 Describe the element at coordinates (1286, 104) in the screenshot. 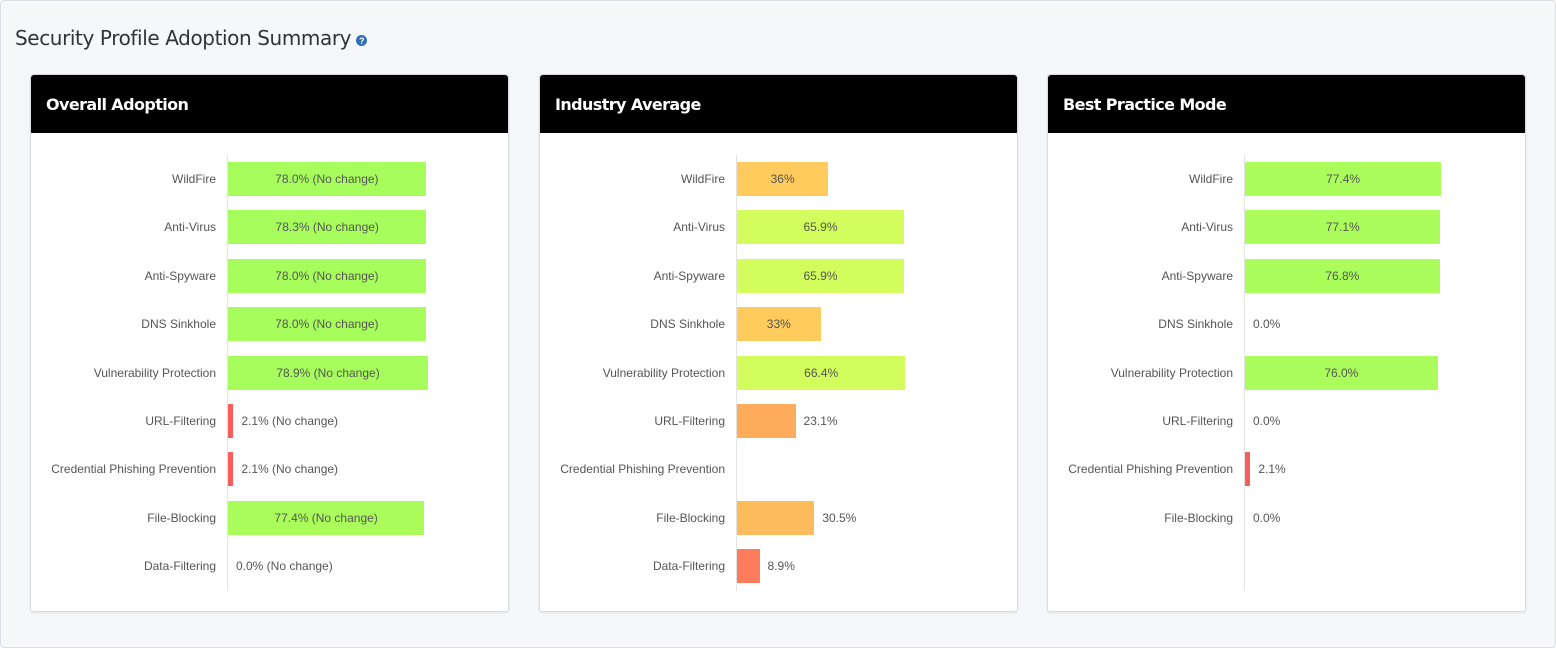

I see `card-header: Best Practice Mode` at that location.